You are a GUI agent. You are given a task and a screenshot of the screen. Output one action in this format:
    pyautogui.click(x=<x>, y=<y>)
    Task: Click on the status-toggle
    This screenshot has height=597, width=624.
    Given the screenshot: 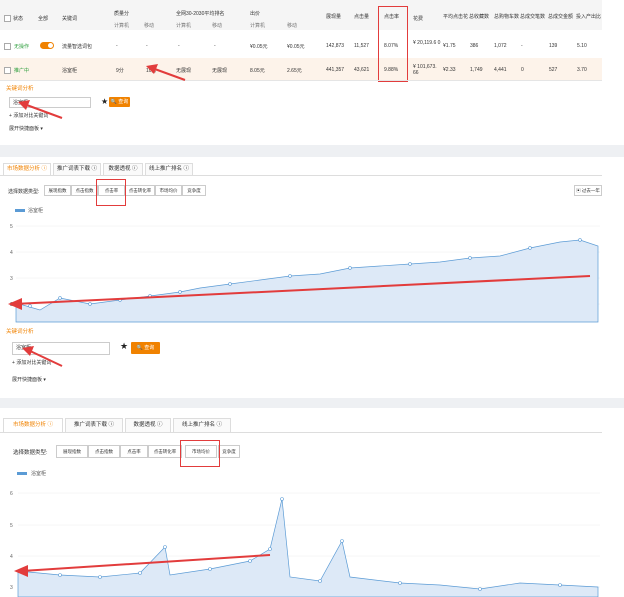 What is the action you would take?
    pyautogui.click(x=47, y=45)
    